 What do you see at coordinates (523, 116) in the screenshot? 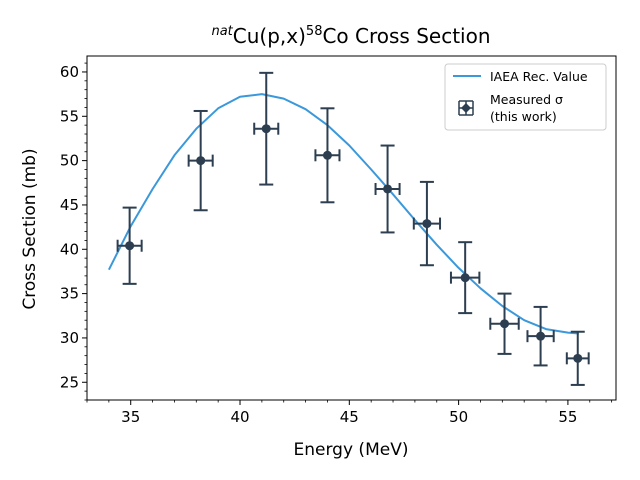
I see `legend-label-measured-2: (this work)` at bounding box center [523, 116].